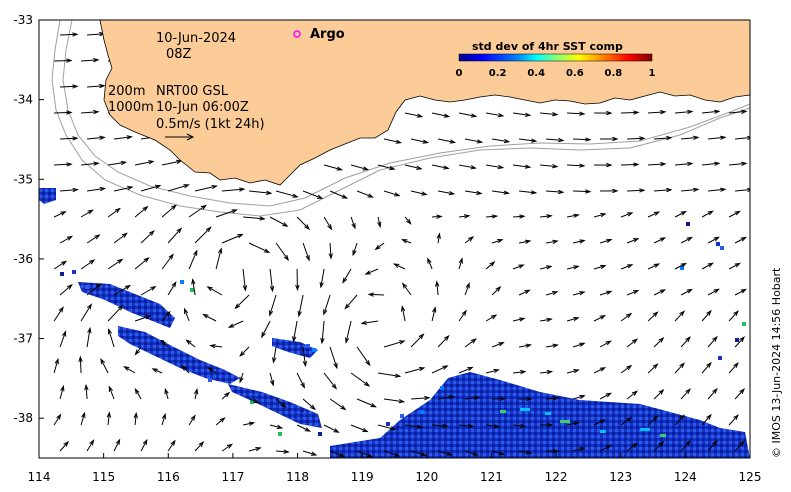  Describe the element at coordinates (614, 73) in the screenshot. I see `legend-tick-label: 0.8` at that location.